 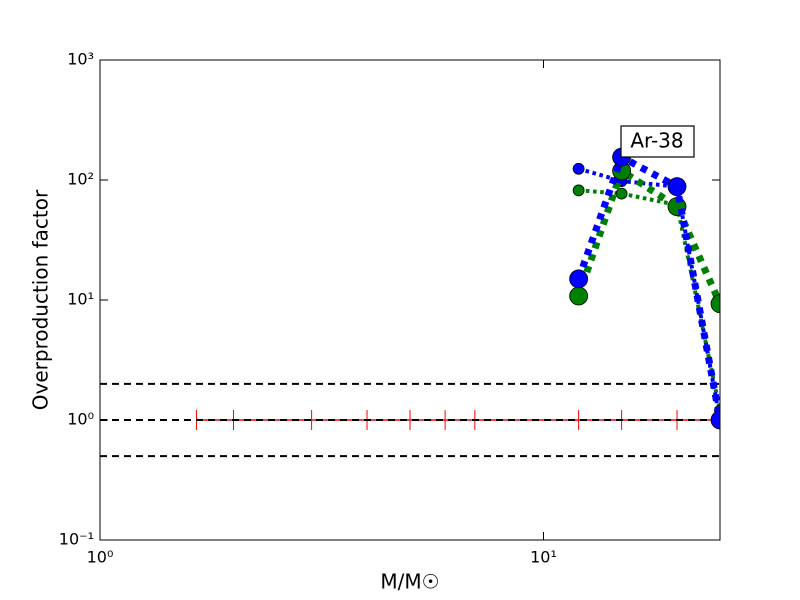 I want to click on y-tick-label: 10⁰, so click(x=80, y=419).